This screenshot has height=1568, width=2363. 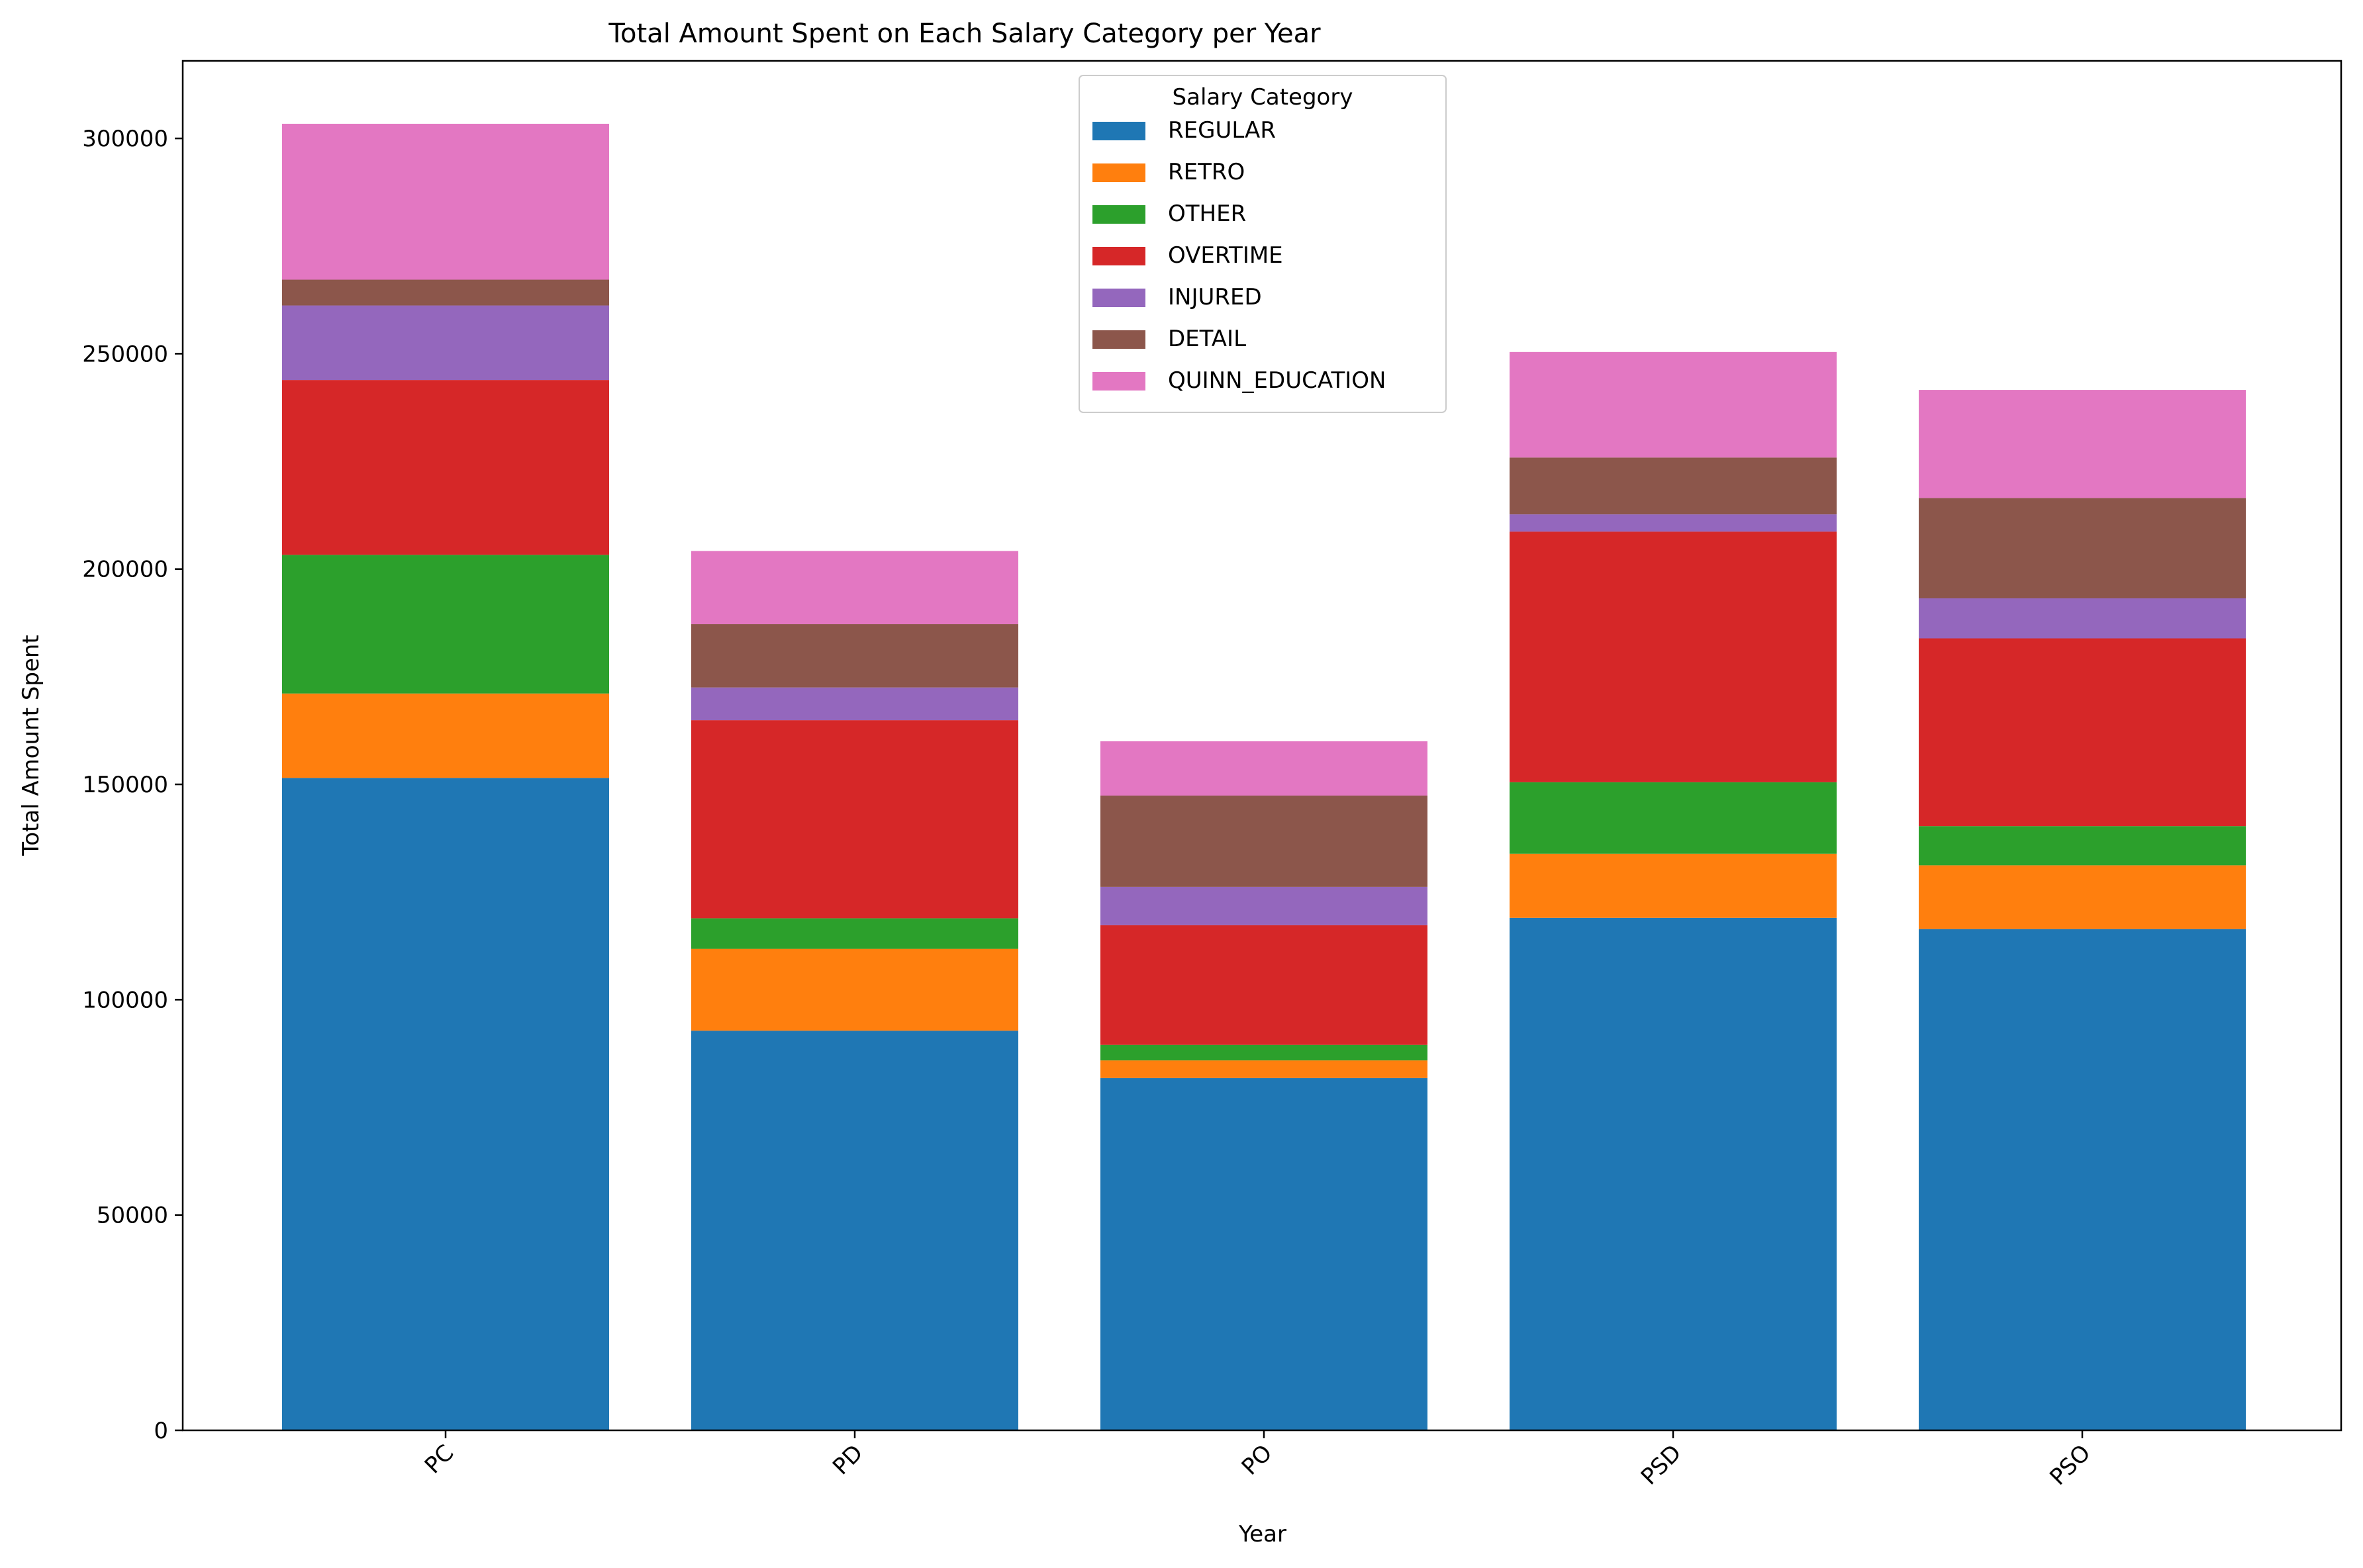 I want to click on bar-po-detail, so click(x=1263, y=841).